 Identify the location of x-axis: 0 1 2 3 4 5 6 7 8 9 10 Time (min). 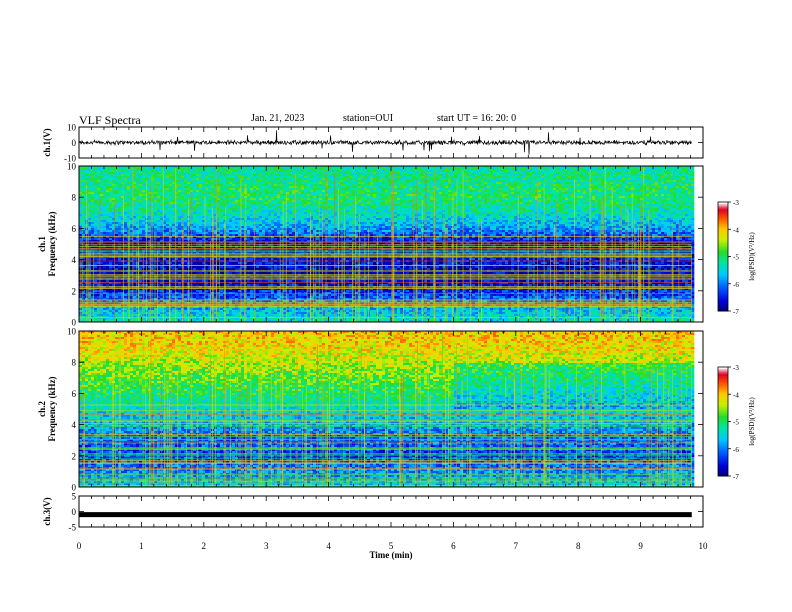
(392, 550).